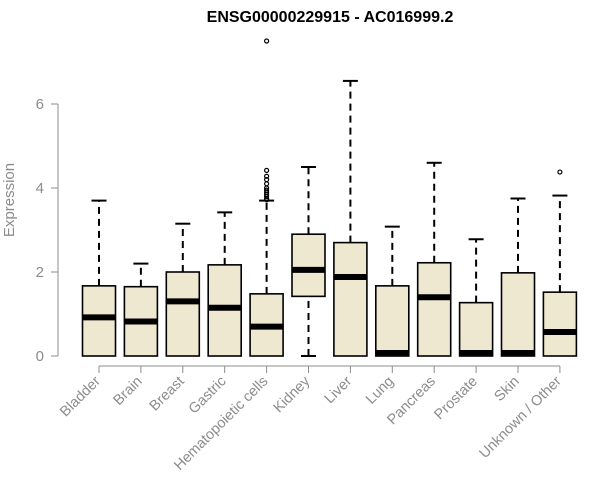  Describe the element at coordinates (167, 394) in the screenshot. I see `x-tick-label: Breast` at that location.